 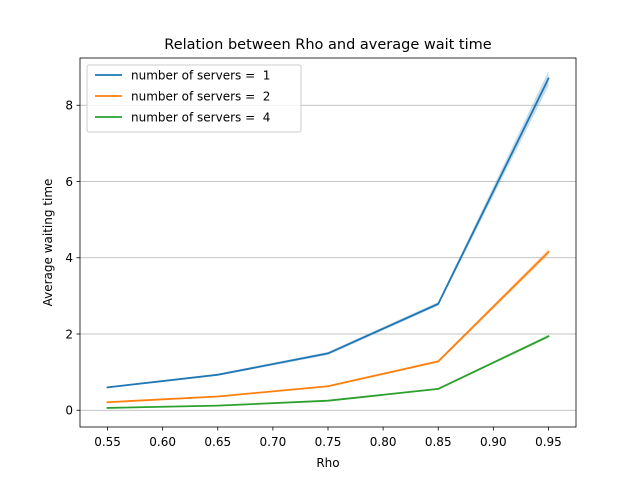 What do you see at coordinates (327, 463) in the screenshot?
I see `x-axis-label: Rho` at bounding box center [327, 463].